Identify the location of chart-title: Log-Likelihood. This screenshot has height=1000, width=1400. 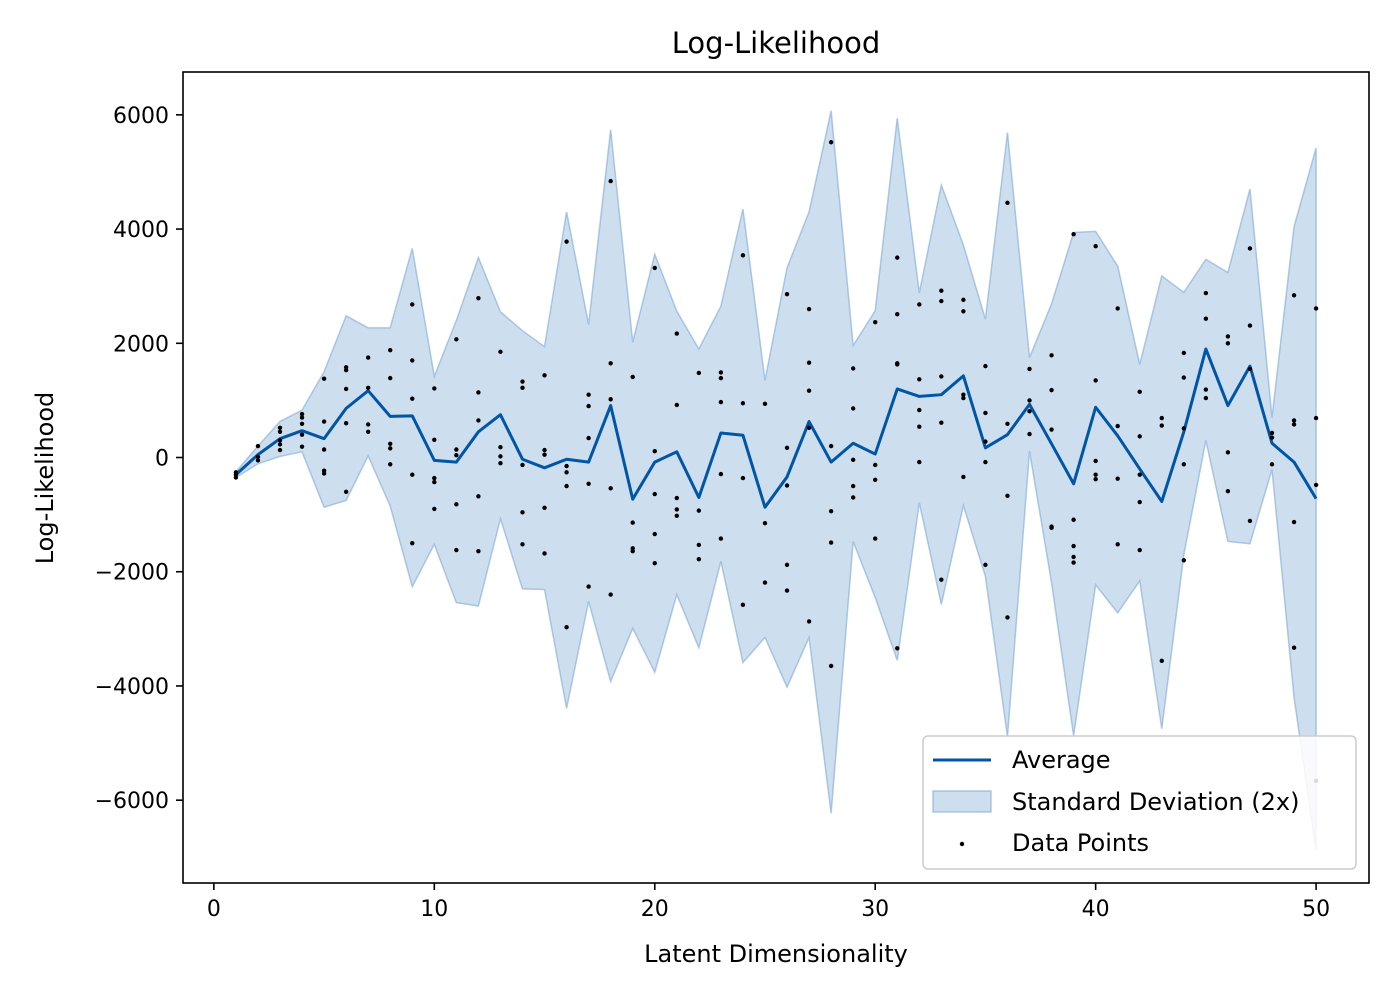
(776, 43).